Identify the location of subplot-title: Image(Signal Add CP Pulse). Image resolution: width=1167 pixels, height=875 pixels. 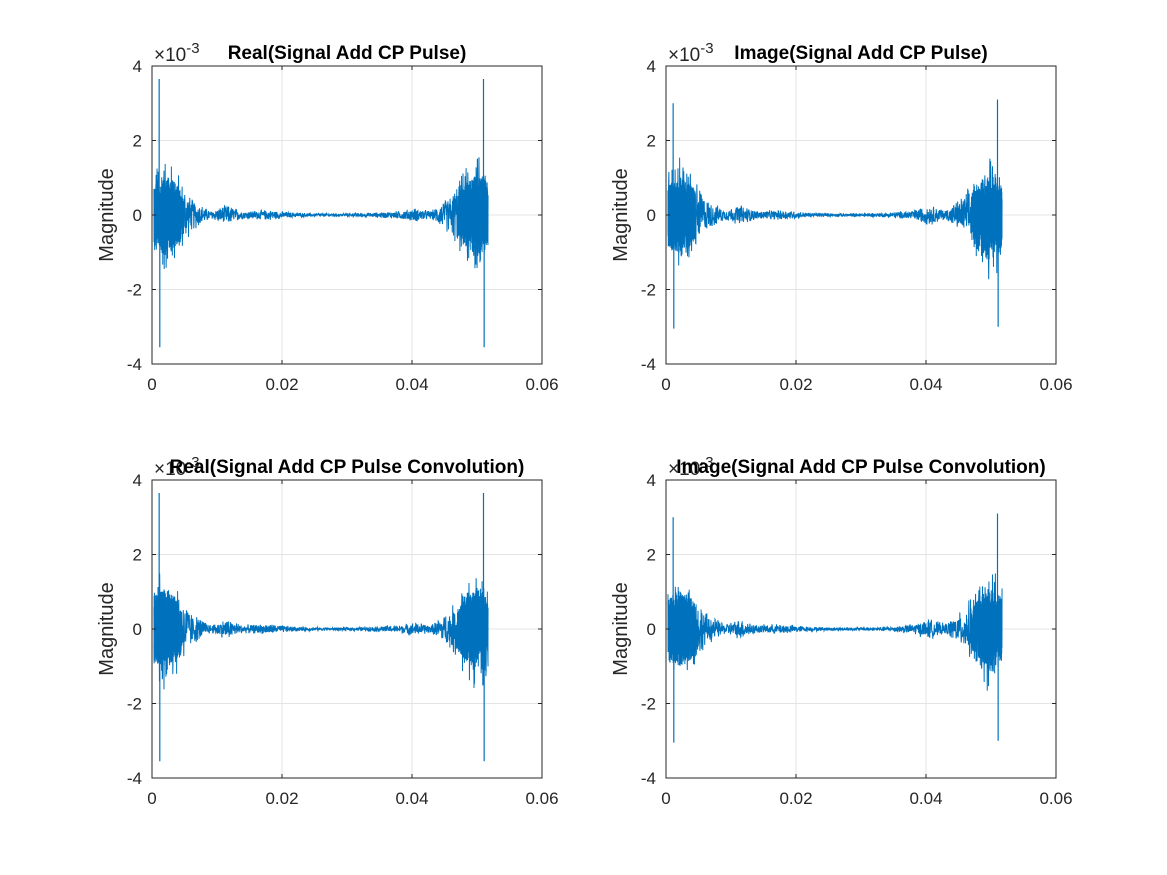
(860, 53).